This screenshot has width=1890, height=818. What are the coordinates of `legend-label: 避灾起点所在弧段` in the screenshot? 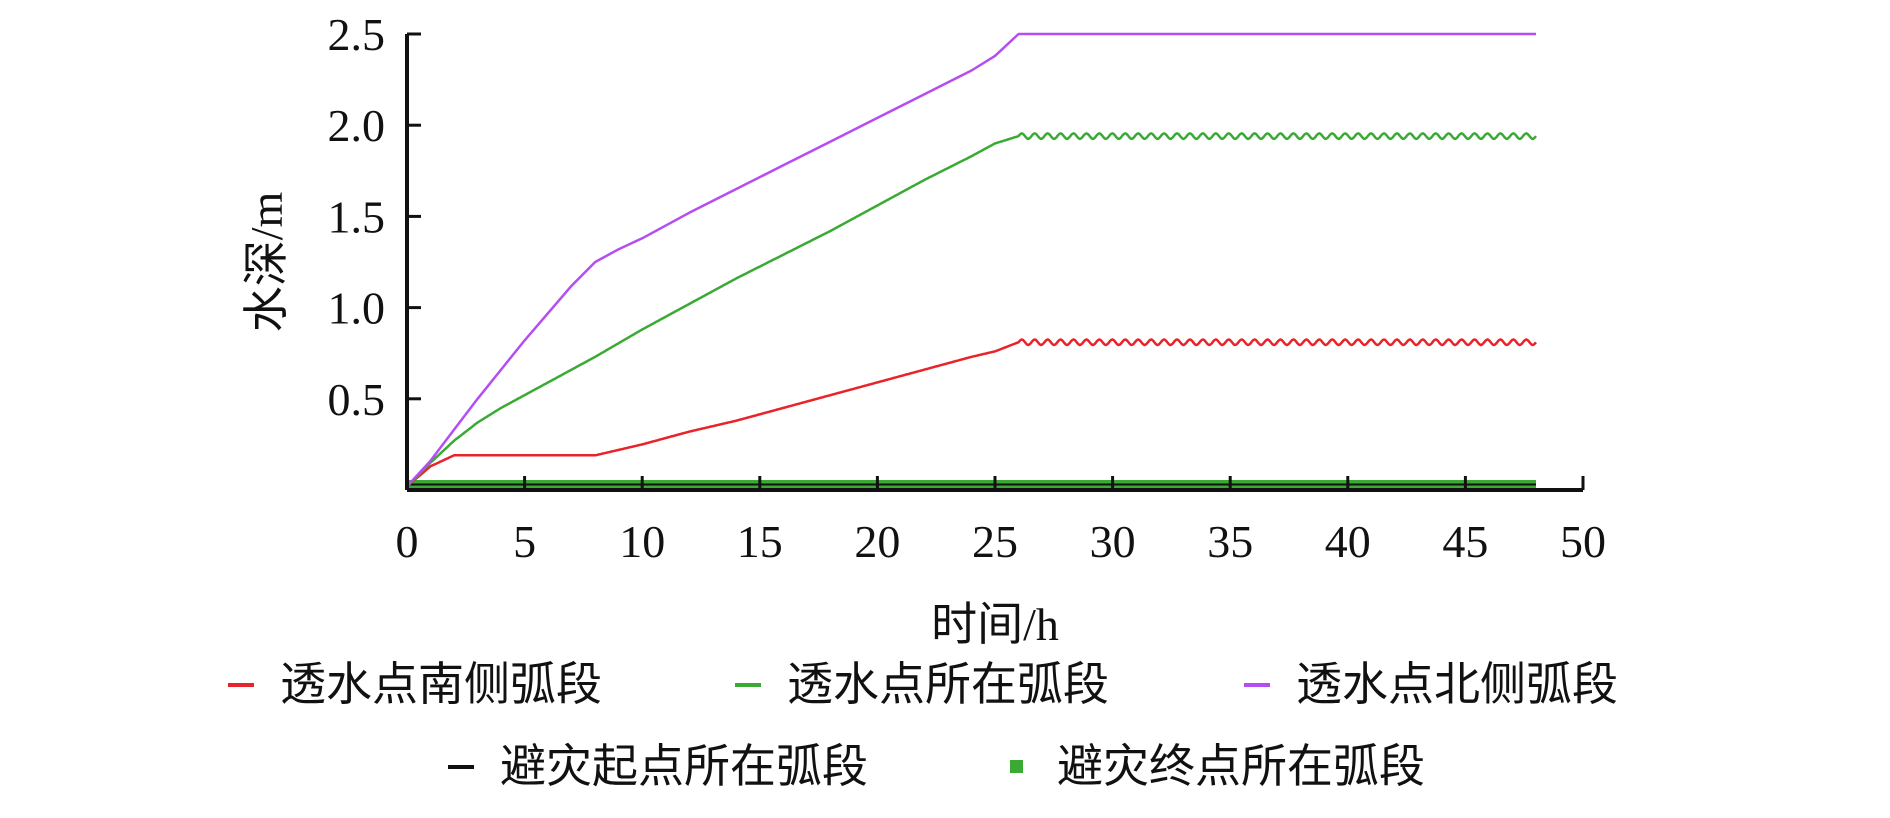 It's located at (684, 766).